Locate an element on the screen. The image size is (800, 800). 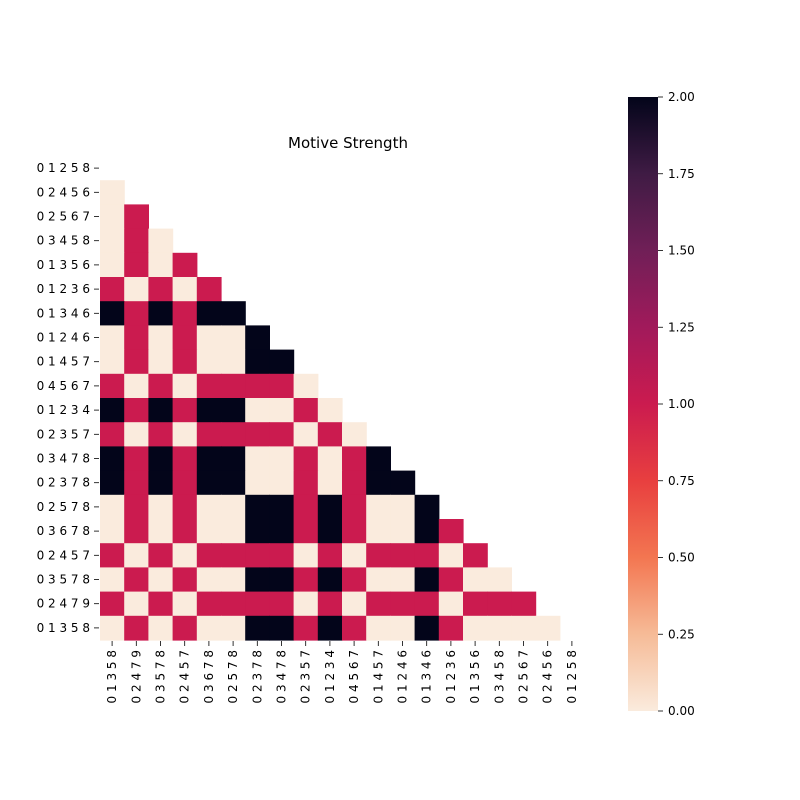
chart-title: Motive Strength is located at coordinates (348, 143).